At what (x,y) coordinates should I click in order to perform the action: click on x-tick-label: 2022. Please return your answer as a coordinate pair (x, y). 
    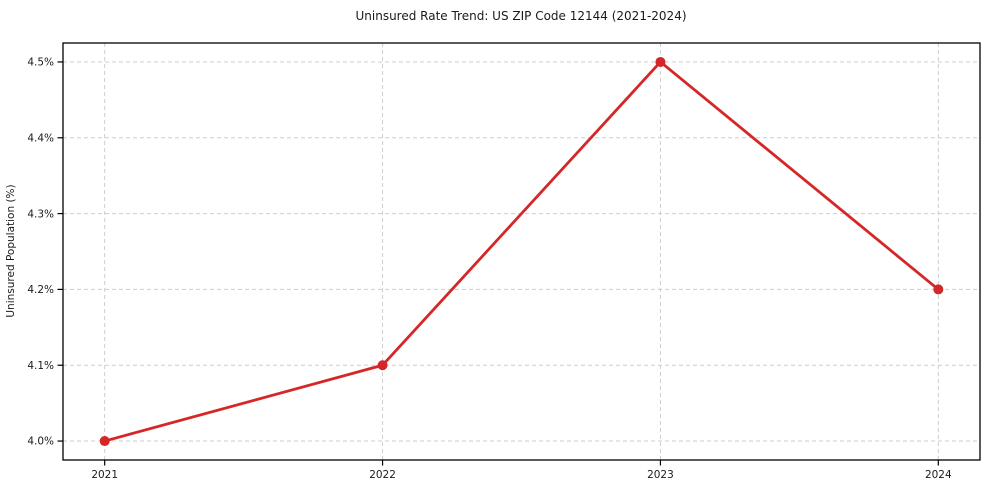
    Looking at the image, I should click on (382, 475).